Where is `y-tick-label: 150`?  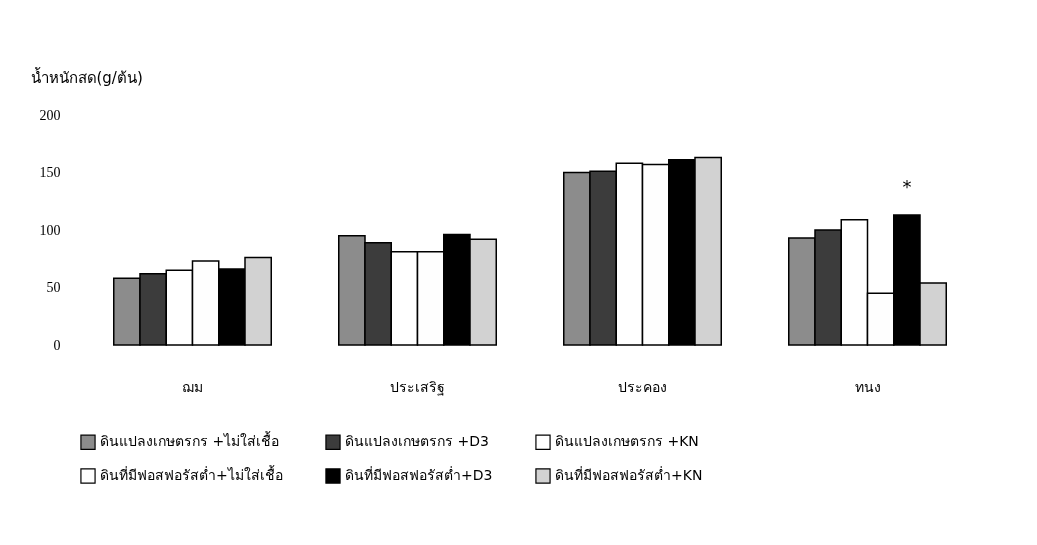 y-tick-label: 150 is located at coordinates (50, 172).